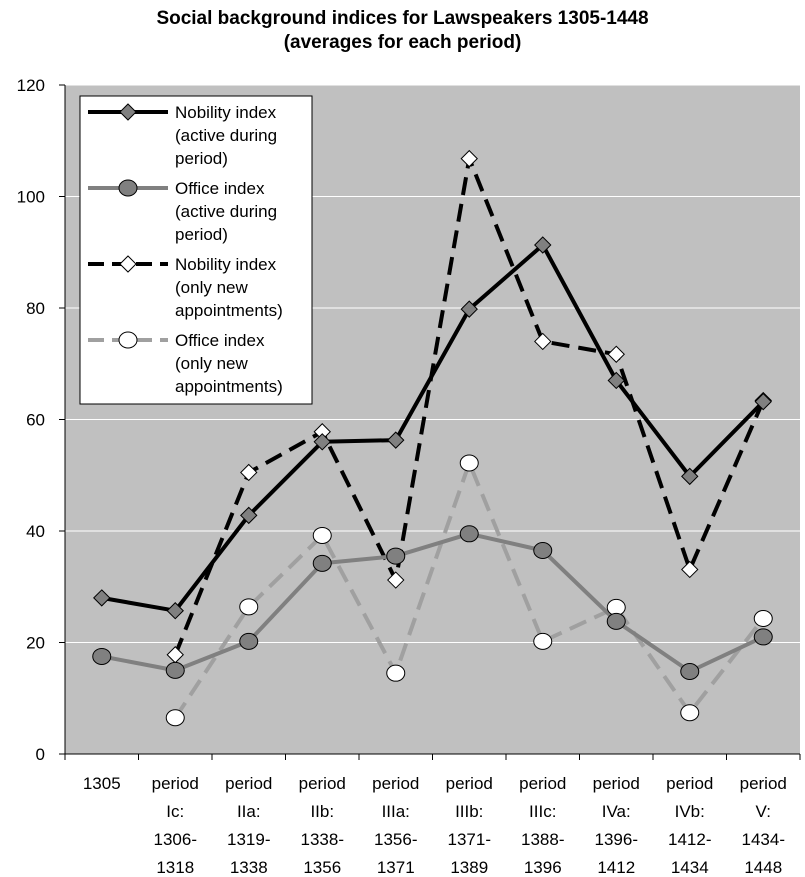 This screenshot has height=877, width=805. Describe the element at coordinates (35, 420) in the screenshot. I see `y-tick-label: 60` at that location.